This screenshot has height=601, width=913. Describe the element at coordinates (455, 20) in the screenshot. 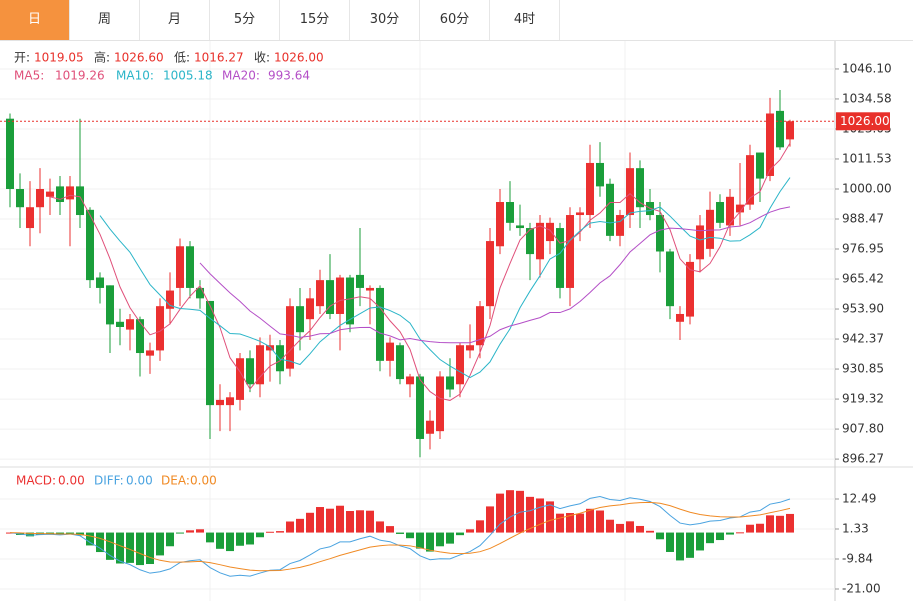

I see `period-tab: 60分` at that location.